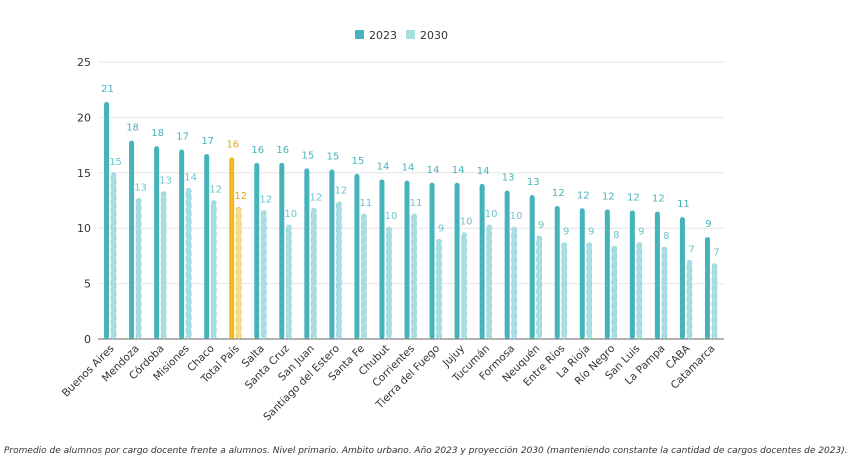 Image resolution: width=850 pixels, height=460 pixels. What do you see at coordinates (207, 141) in the screenshot?
I see `data-label-2023: 17` at bounding box center [207, 141].